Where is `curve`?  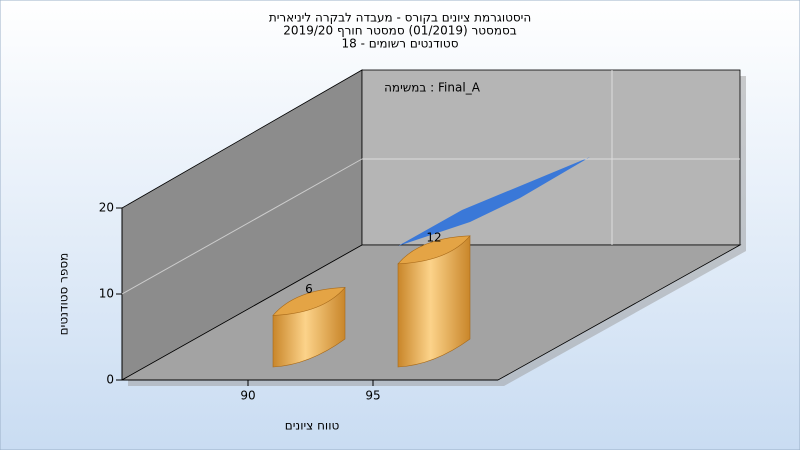
curve is located at coordinates (494, 201).